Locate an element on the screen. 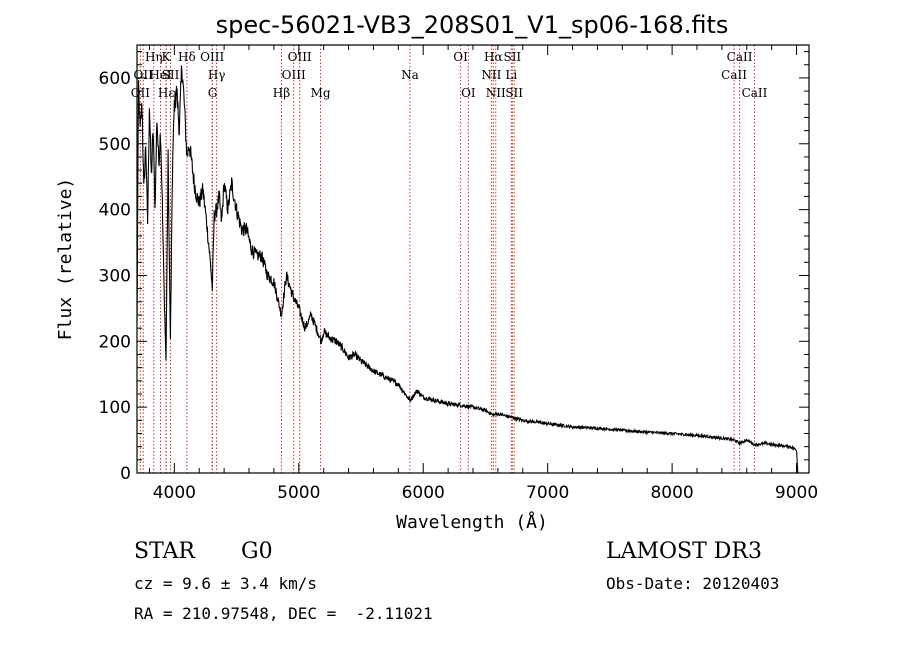 The width and height of the screenshot is (900, 649). spectral-line-label: G is located at coordinates (213, 93).